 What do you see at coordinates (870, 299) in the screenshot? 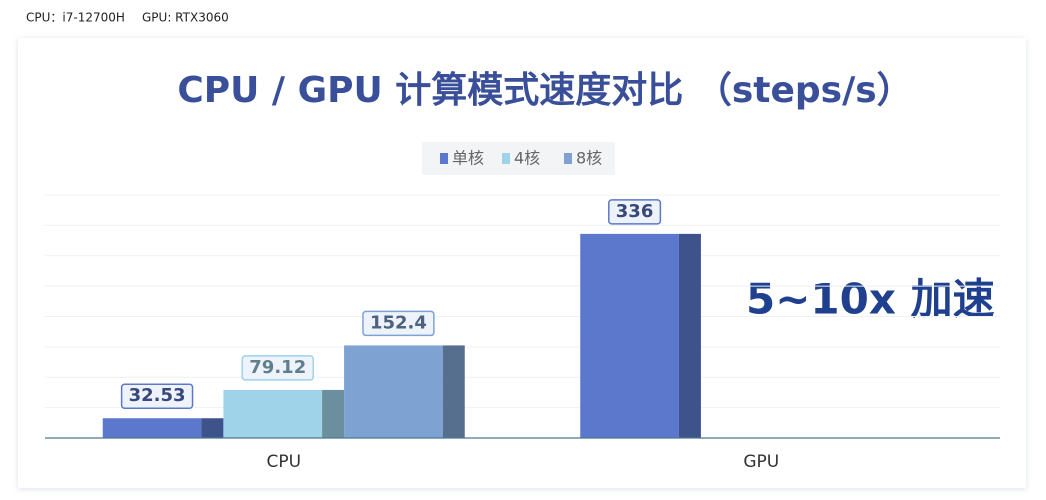
I see `annotation: 5~10x 加速` at bounding box center [870, 299].